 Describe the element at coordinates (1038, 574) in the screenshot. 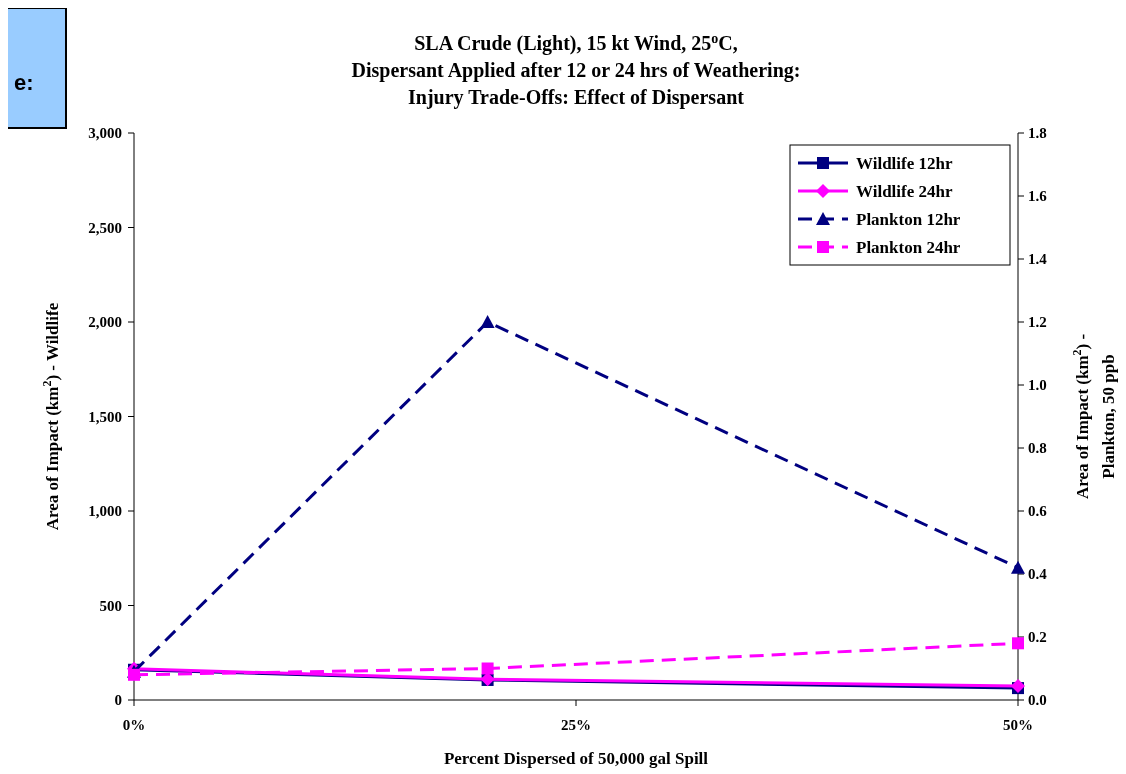

I see `y2-tick-label: 0.4` at that location.